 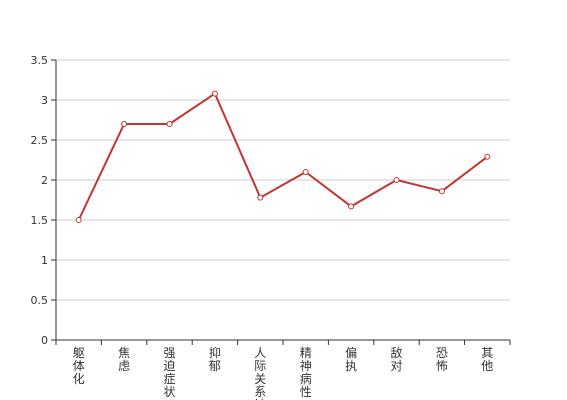 What do you see at coordinates (306, 372) in the screenshot?
I see `x-tick-label: 精神病性` at bounding box center [306, 372].